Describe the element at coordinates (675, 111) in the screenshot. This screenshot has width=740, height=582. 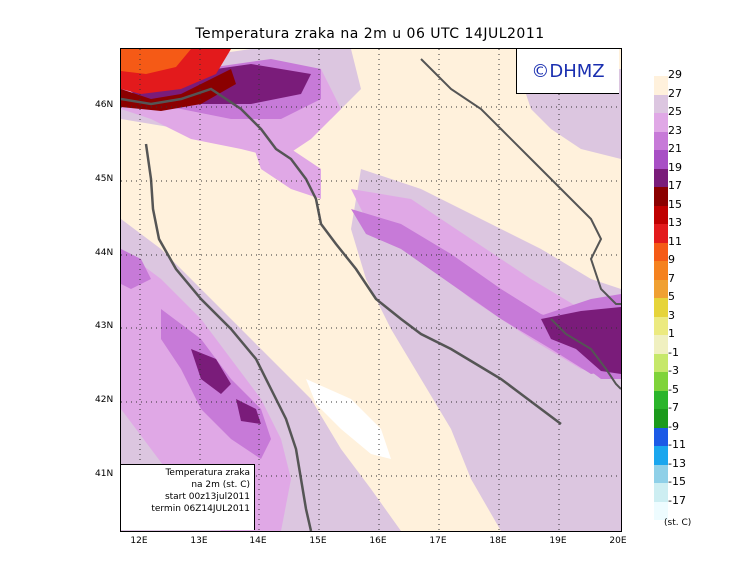
I see `legend-label: 25` at that location.